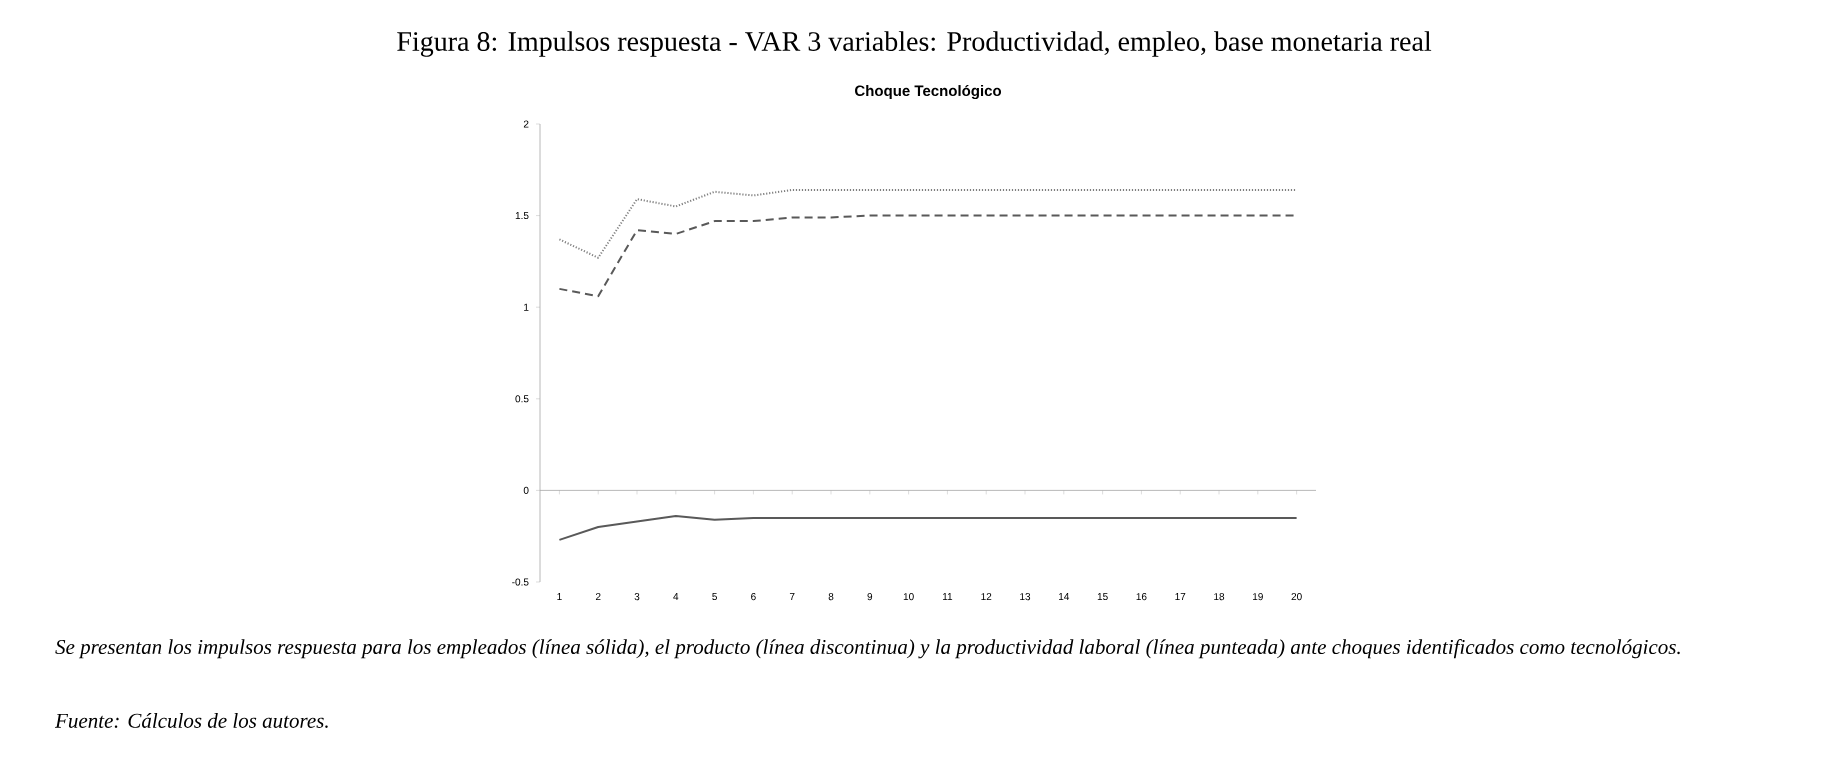 This screenshot has height=776, width=1830. What do you see at coordinates (867, 649) in the screenshot?
I see `text: Se presentan los impulsos respuesta para los empleados (línea sólida), el producto (línea discontinua) y la productividad laboral (línea punteada) ante choques identificados como tecnológicos.` at bounding box center [867, 649].